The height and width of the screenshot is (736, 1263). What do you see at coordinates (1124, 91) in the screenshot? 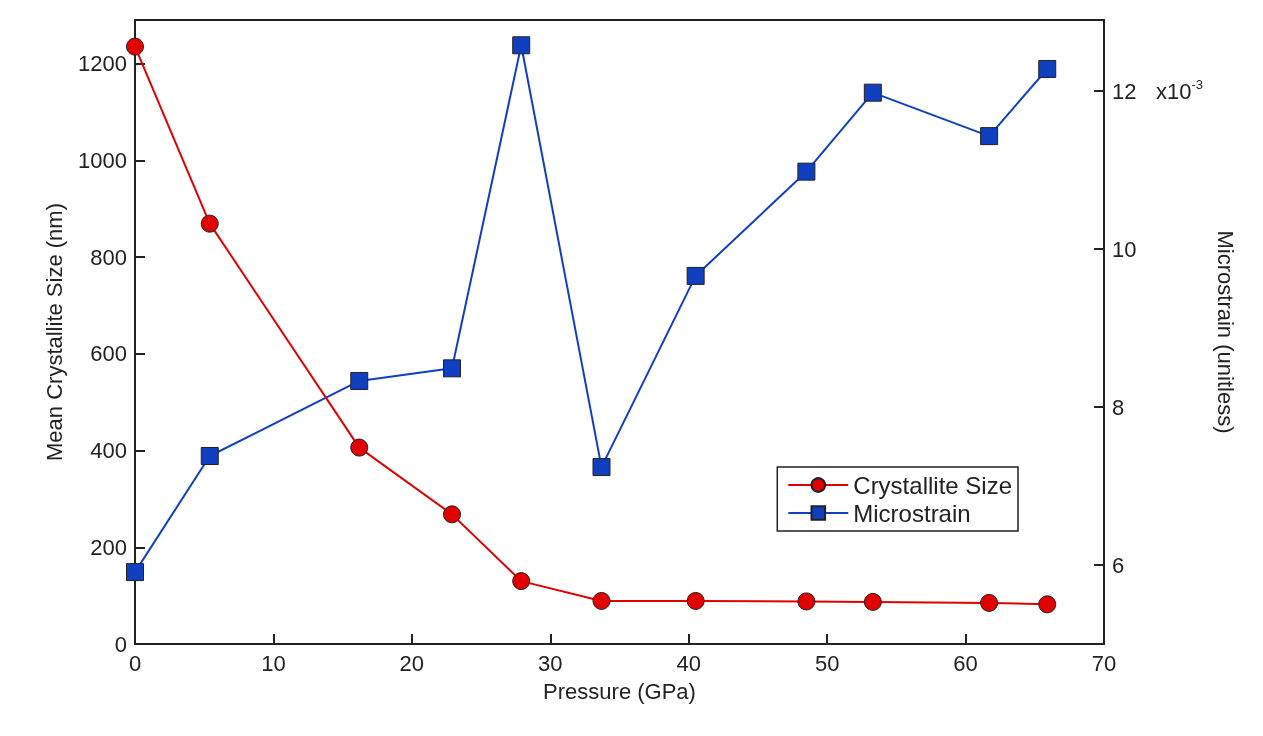
I see `y2-tick-label: 12` at bounding box center [1124, 91].